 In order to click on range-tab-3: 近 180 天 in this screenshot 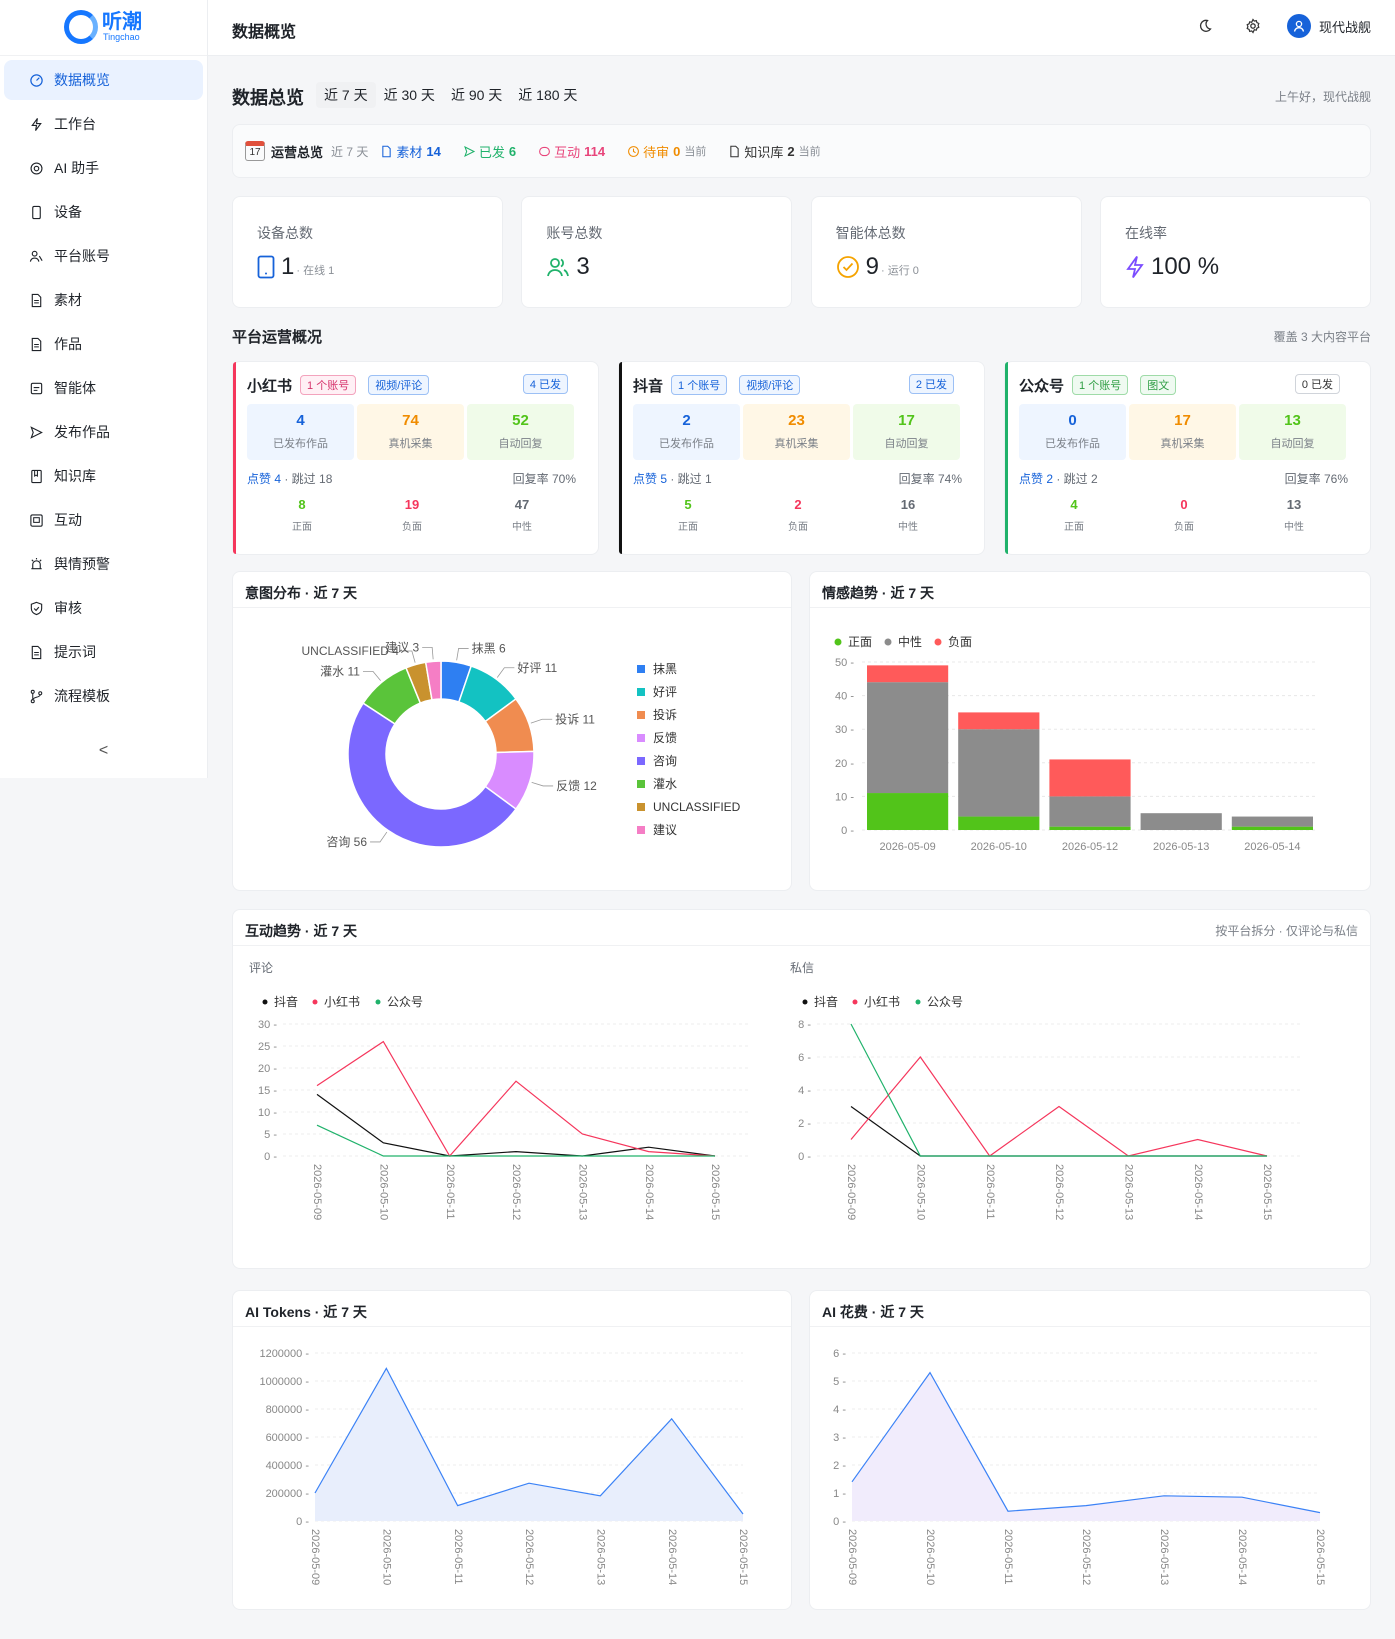, I will do `click(548, 95)`.